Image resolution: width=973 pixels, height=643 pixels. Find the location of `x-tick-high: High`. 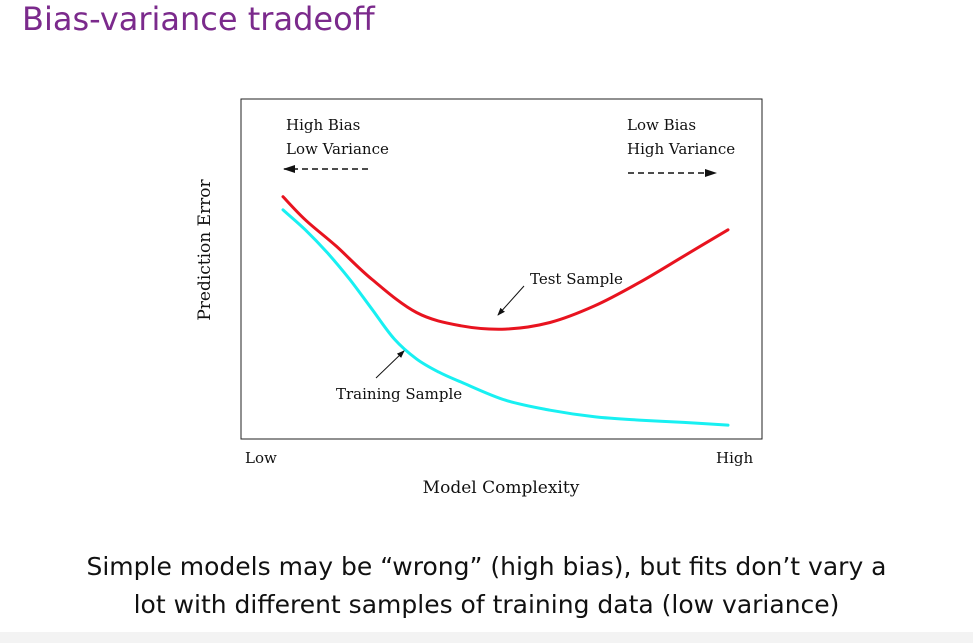

x-tick-high: High is located at coordinates (734, 458).